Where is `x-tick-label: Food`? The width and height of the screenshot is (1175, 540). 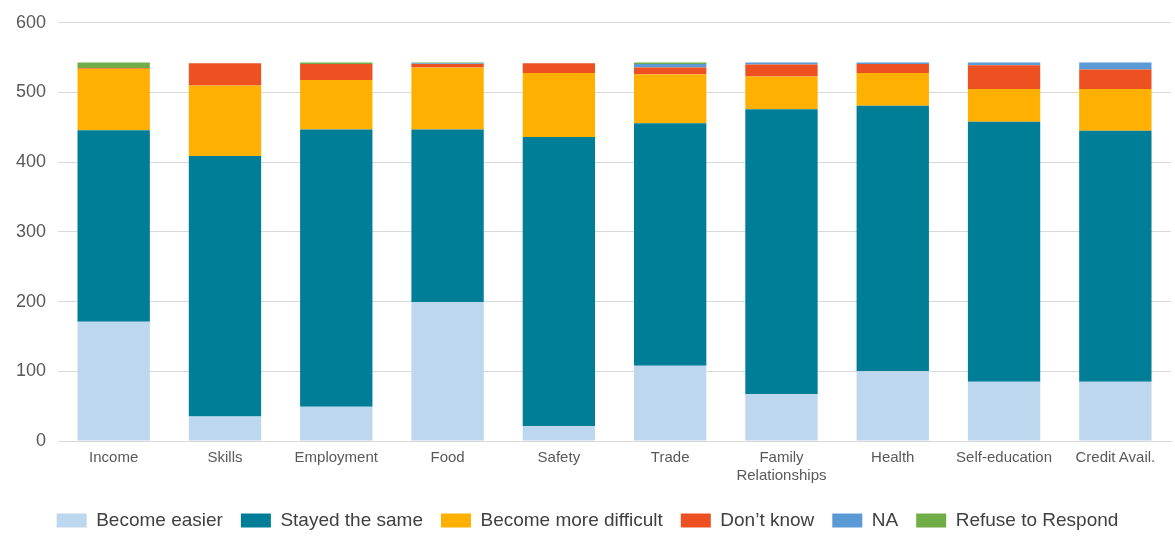 x-tick-label: Food is located at coordinates (447, 457).